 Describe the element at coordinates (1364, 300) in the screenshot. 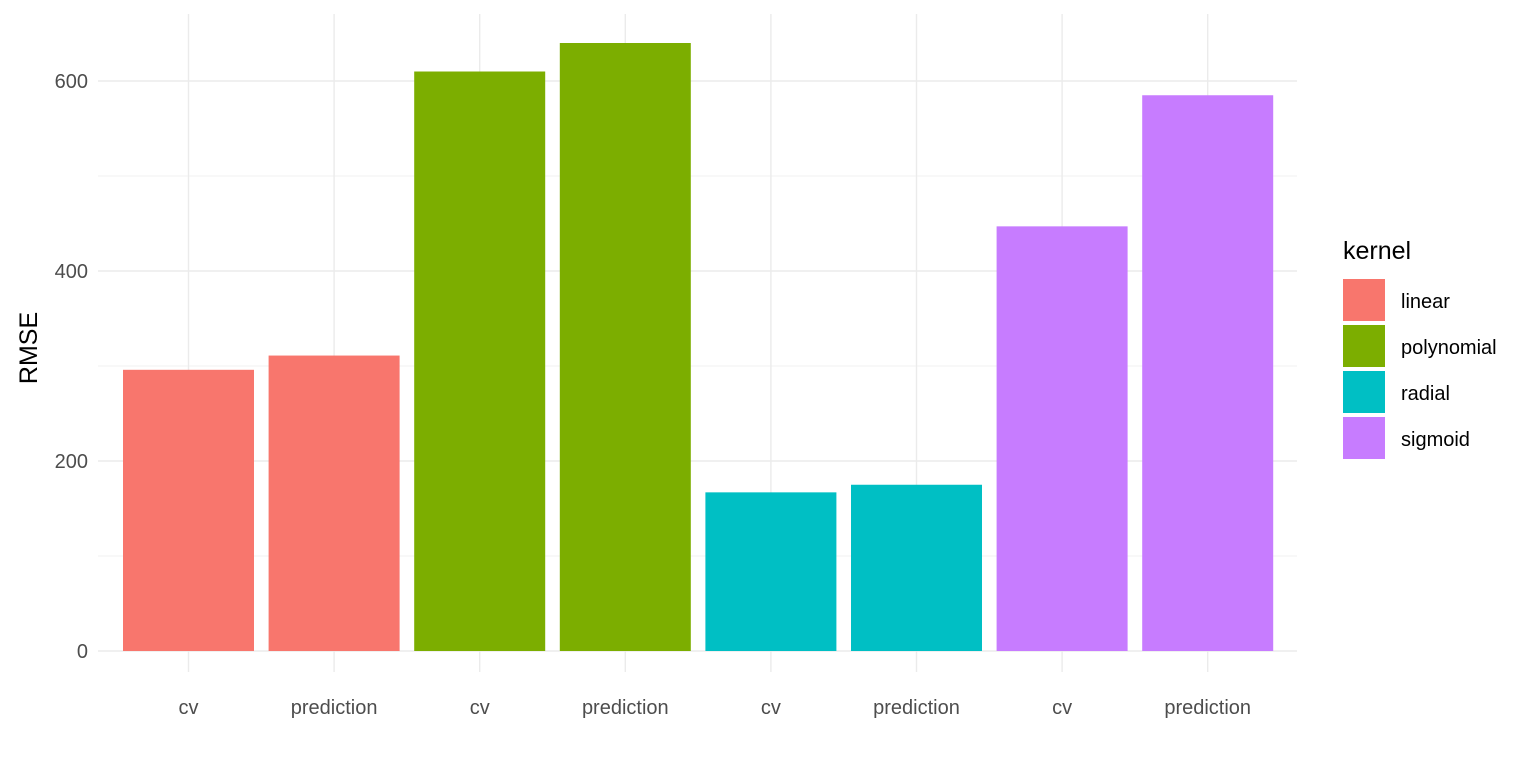

I see `legend-key-linear` at that location.